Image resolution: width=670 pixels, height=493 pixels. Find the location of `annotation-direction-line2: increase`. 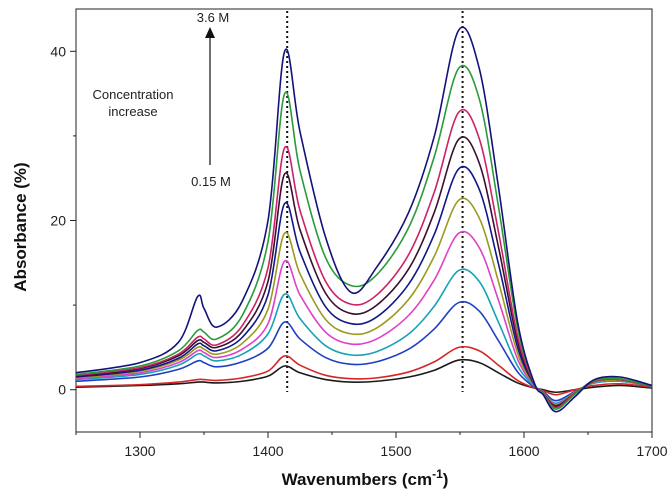

annotation-direction-line2: increase is located at coordinates (132, 111).